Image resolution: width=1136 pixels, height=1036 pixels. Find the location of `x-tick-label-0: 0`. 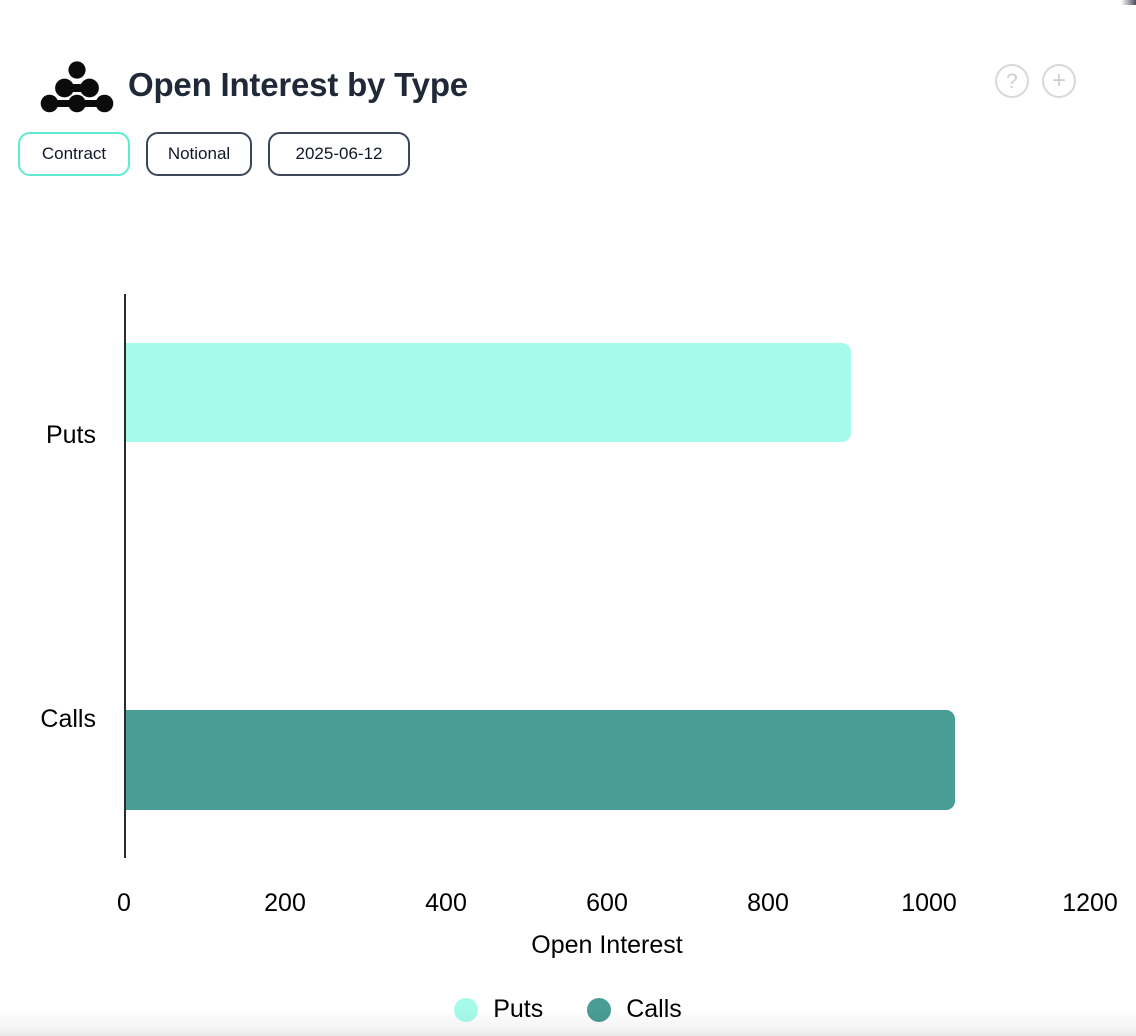

x-tick-label-0: 0 is located at coordinates (124, 903).